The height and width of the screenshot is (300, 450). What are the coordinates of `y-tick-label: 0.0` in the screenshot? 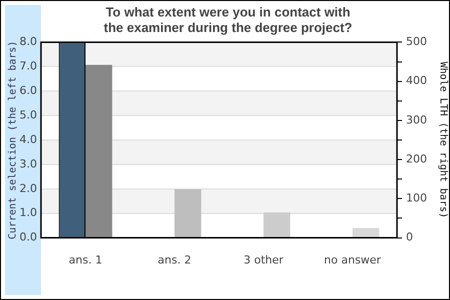 It's located at (28, 237).